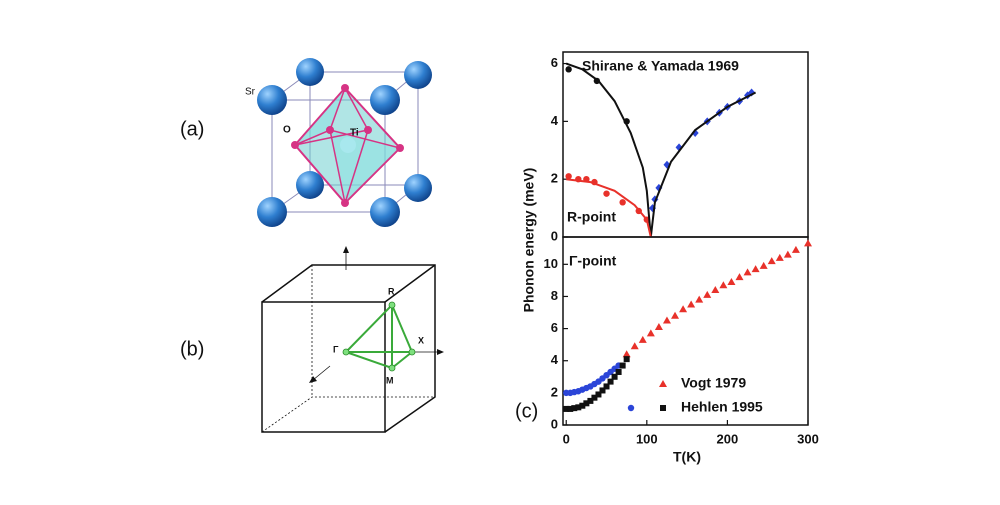  Describe the element at coordinates (591, 217) in the screenshot. I see `chart-annotation: R-point` at that location.